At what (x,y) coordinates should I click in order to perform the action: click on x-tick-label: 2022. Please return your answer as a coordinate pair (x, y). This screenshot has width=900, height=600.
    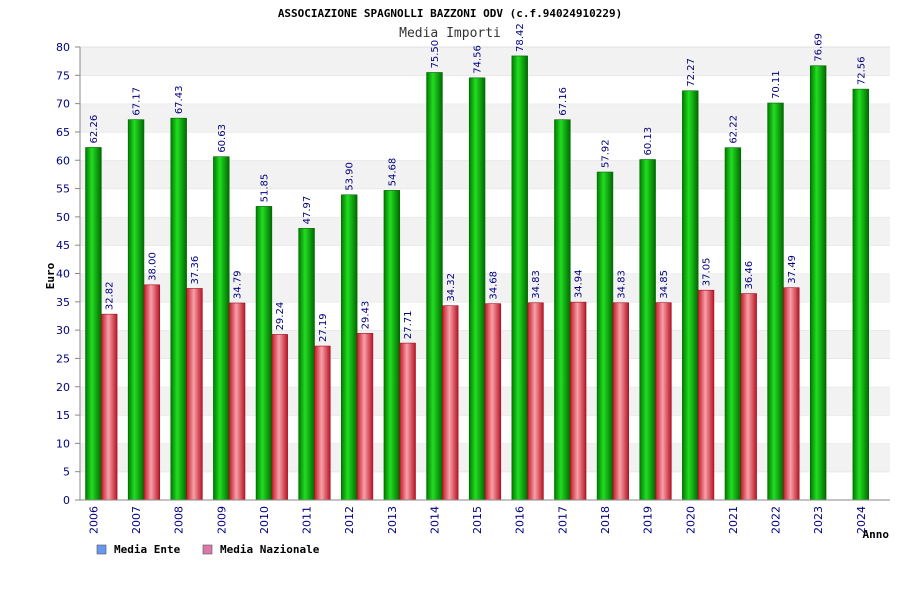
    Looking at the image, I should click on (776, 520).